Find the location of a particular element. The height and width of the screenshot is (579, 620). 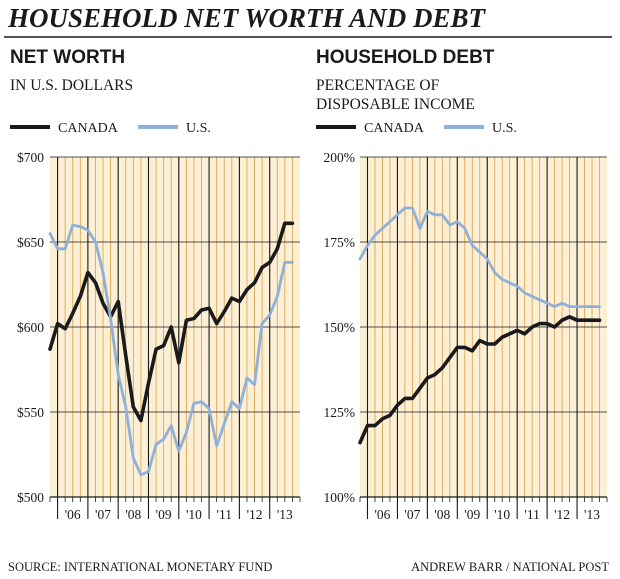

chart-subtitle: IN U.S. DOLLARS is located at coordinates (71, 85).